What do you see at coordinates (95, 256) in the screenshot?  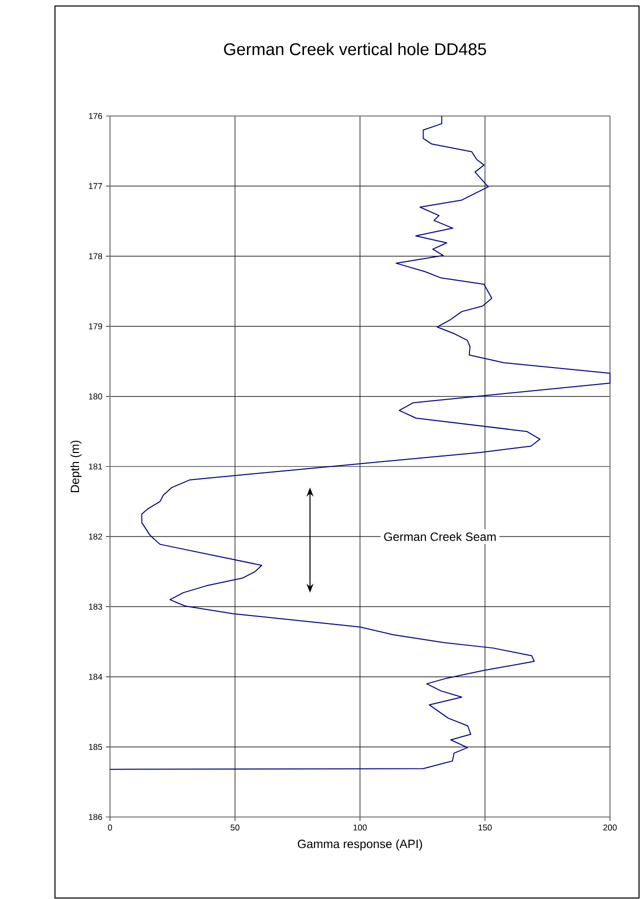 I see `y-tick-label: 178` at bounding box center [95, 256].